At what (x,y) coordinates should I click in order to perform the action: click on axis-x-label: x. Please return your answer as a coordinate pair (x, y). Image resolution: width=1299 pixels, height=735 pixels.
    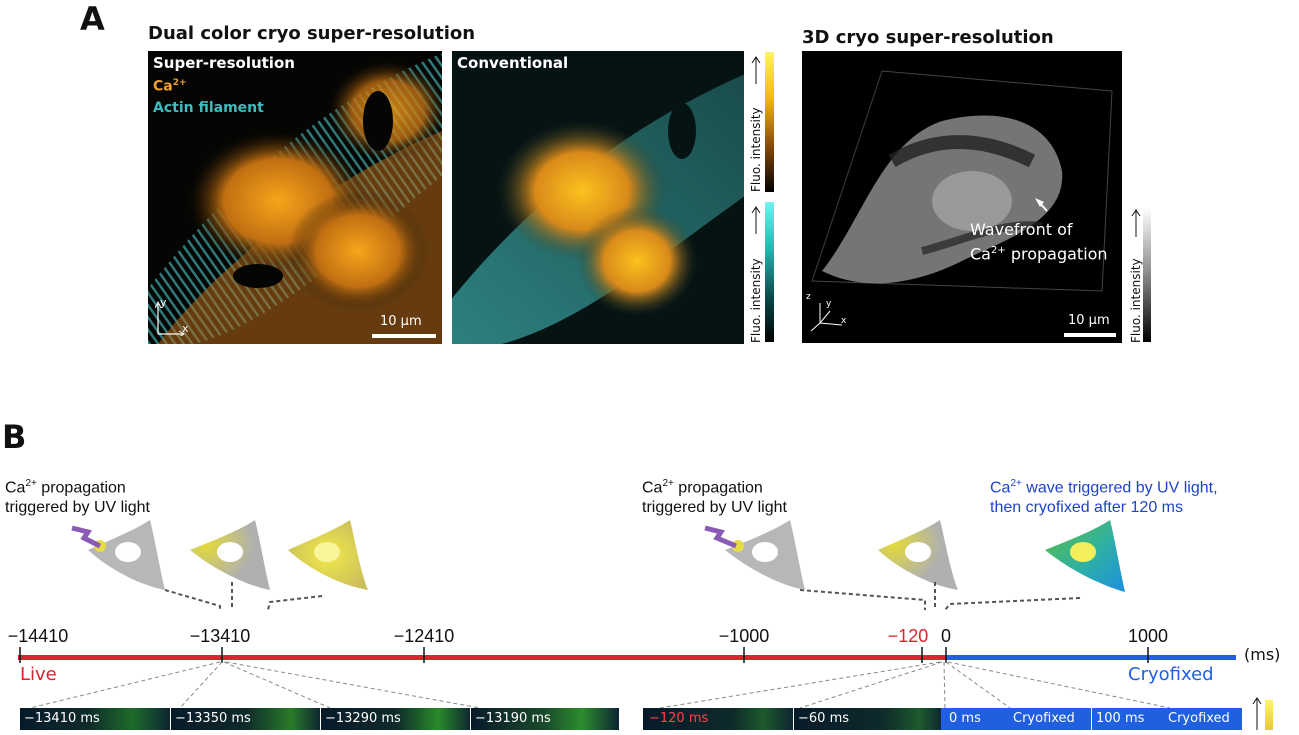
    Looking at the image, I should click on (185, 328).